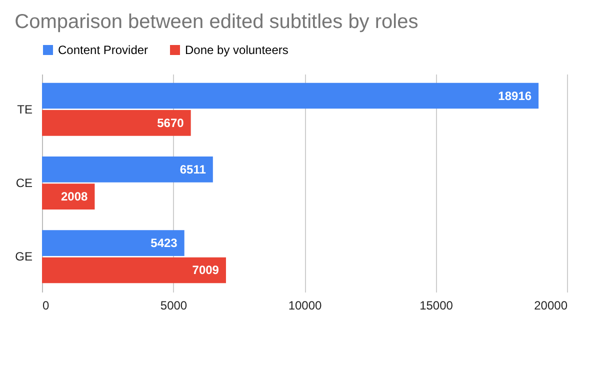 The height and width of the screenshot is (371, 600). What do you see at coordinates (437, 305) in the screenshot?
I see `x-tick-label: 15000` at bounding box center [437, 305].